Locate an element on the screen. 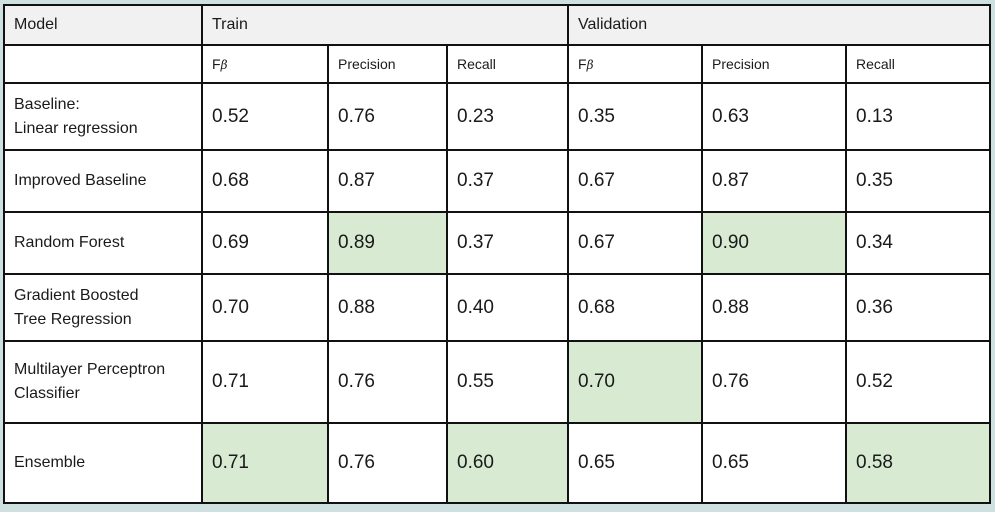  train-fbeta: 0.70 is located at coordinates (265, 307).